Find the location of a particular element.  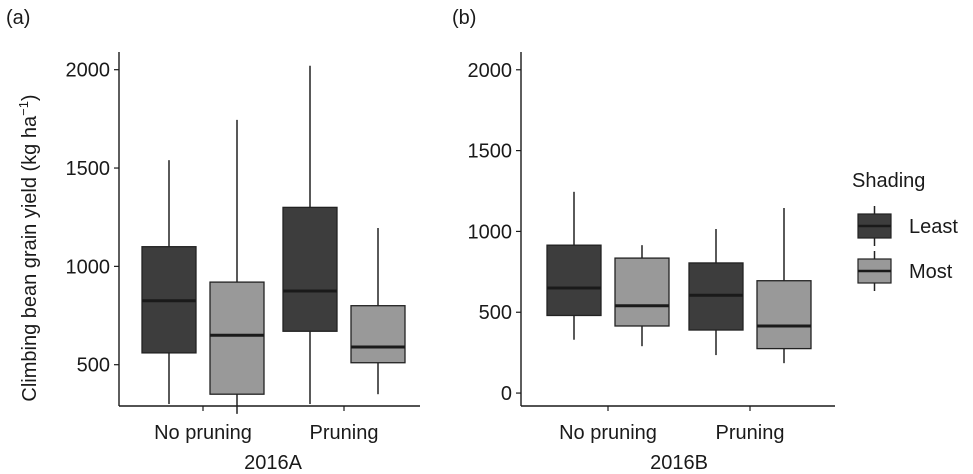

panel-a-x-axis-title: 2016A is located at coordinates (273, 463).